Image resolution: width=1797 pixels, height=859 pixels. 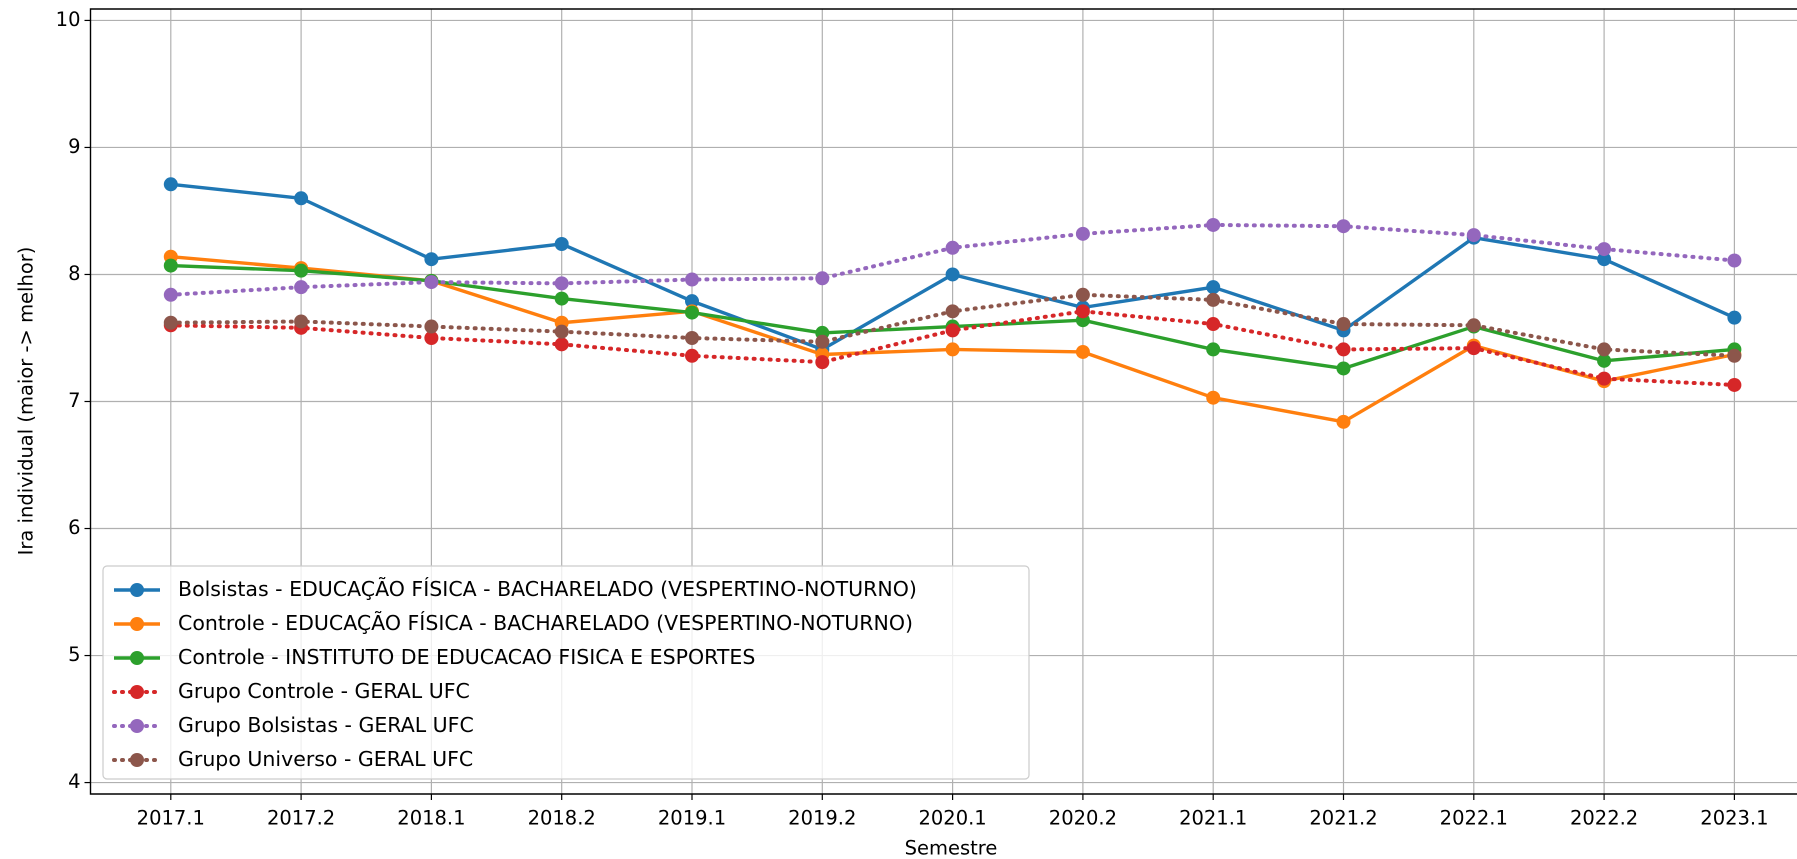 I want to click on x-tick-label: 2018.1, so click(x=431, y=818).